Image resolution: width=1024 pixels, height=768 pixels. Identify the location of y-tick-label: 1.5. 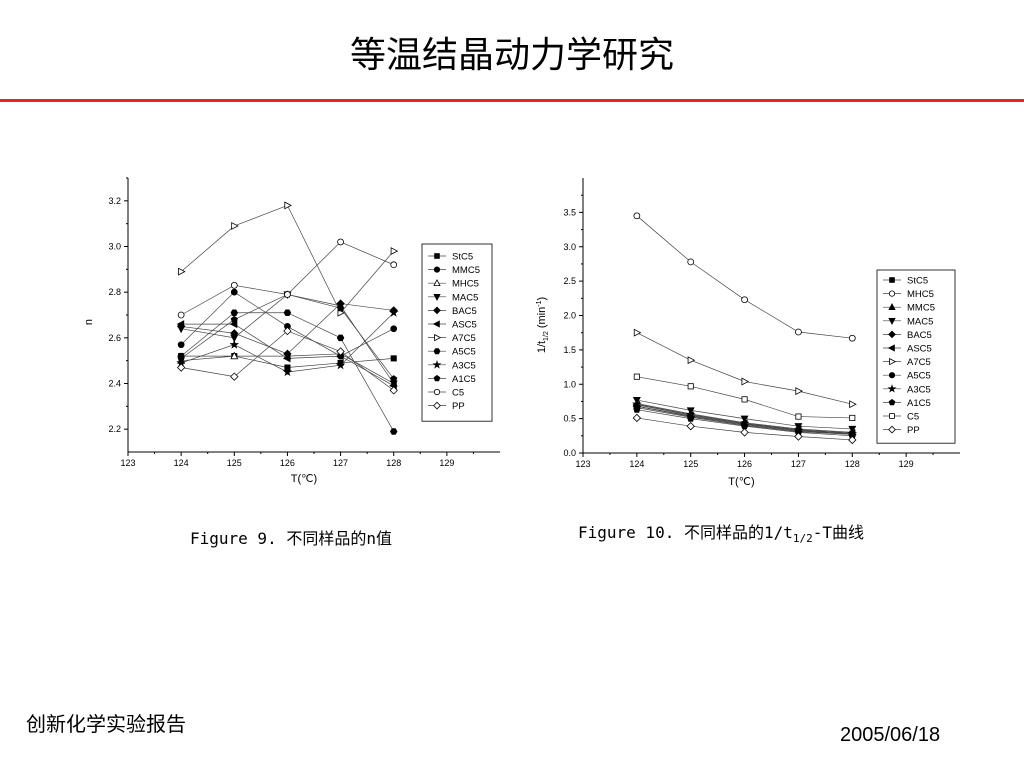
(569, 350).